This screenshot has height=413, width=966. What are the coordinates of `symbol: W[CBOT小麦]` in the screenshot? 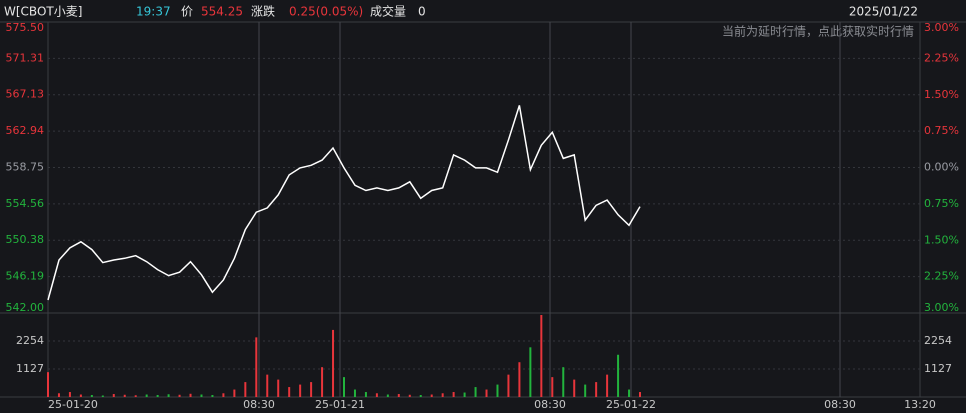 It's located at (43, 12).